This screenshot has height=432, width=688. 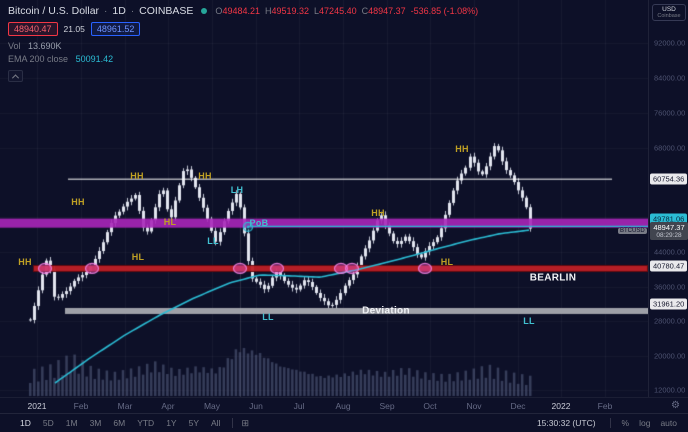 I want to click on change-value: -536.85 (-1.08%), so click(x=444, y=11).